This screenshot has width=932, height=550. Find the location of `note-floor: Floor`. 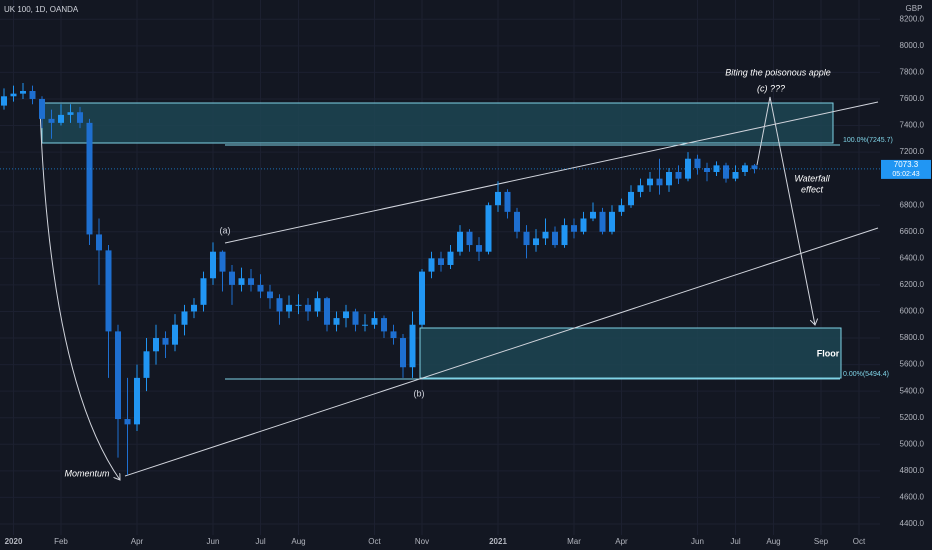

note-floor: Floor is located at coordinates (828, 353).